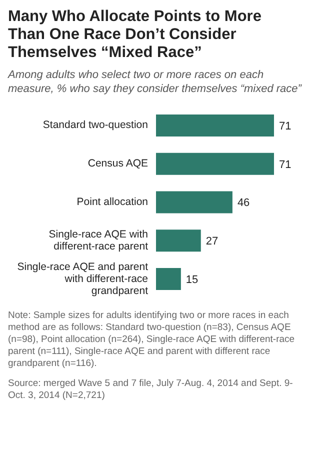 This screenshot has width=310, height=461. What do you see at coordinates (95, 125) in the screenshot?
I see `y-tick-label: Standard two-question` at bounding box center [95, 125].